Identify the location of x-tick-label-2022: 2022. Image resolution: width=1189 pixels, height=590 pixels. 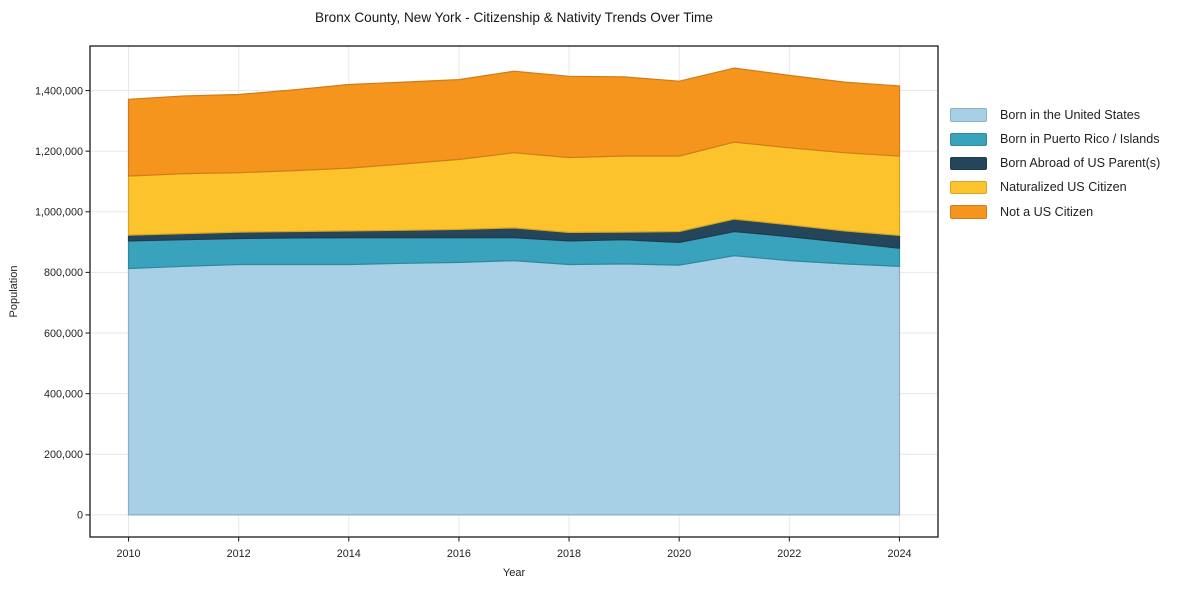
(789, 554).